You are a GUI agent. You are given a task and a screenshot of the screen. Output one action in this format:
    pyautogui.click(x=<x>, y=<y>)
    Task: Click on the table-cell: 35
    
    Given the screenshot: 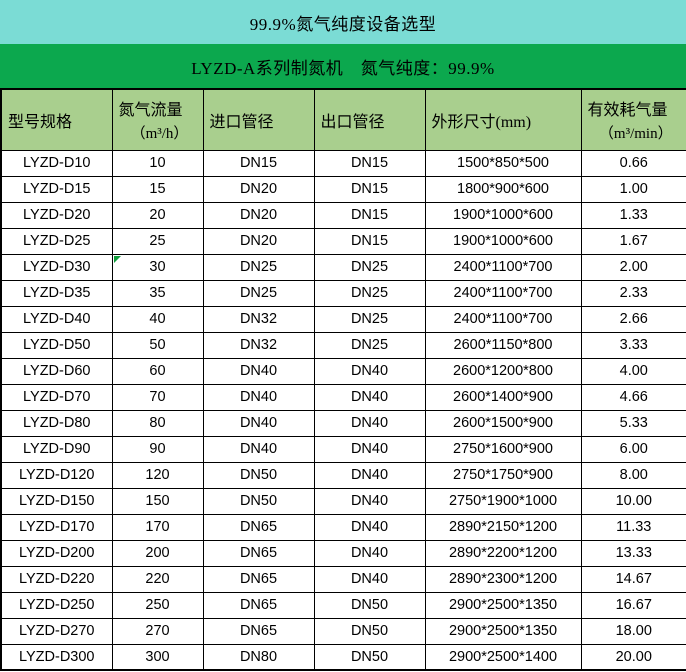 What is the action you would take?
    pyautogui.click(x=157, y=293)
    